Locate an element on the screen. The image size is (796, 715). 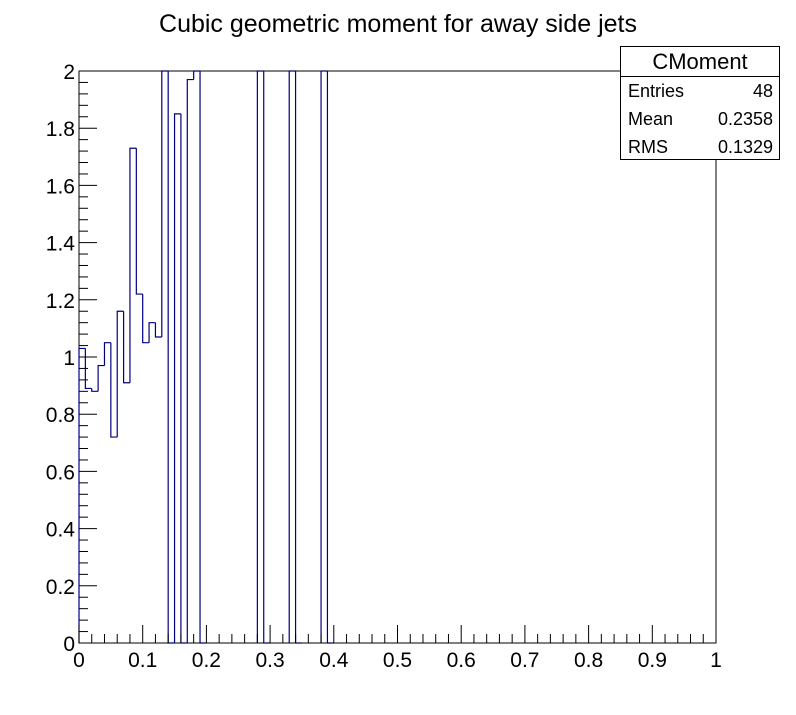
rms-value: 0.1329 is located at coordinates (745, 147).